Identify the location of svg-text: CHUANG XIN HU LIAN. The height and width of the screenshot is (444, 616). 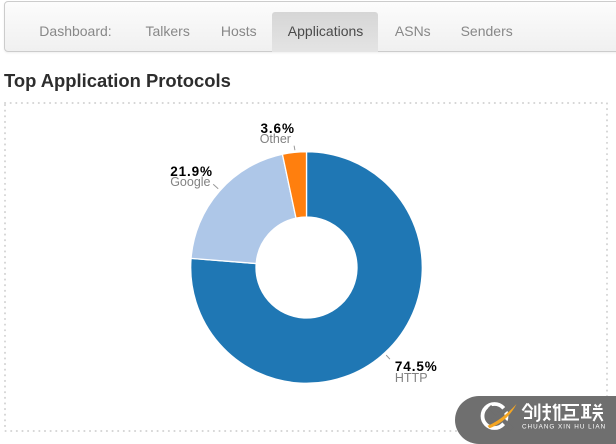
(564, 427).